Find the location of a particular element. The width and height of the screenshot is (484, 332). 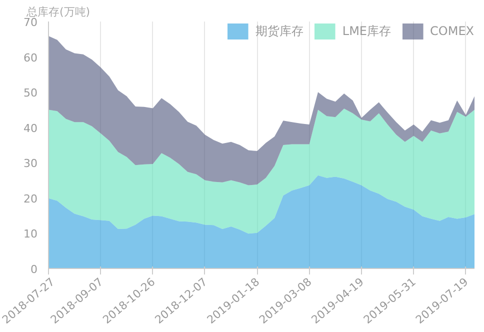

y-axis-title: 总库存(万吨) is located at coordinates (58, 12).